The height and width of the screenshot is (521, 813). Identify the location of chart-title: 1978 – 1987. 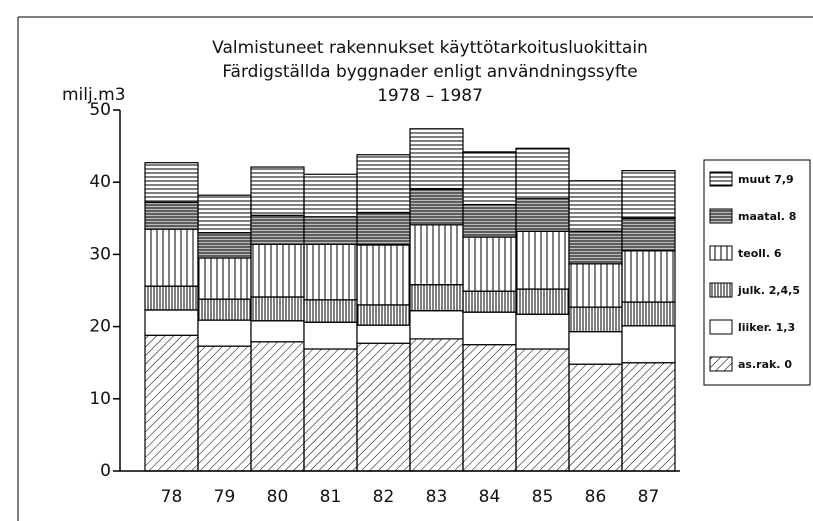
(430, 96).